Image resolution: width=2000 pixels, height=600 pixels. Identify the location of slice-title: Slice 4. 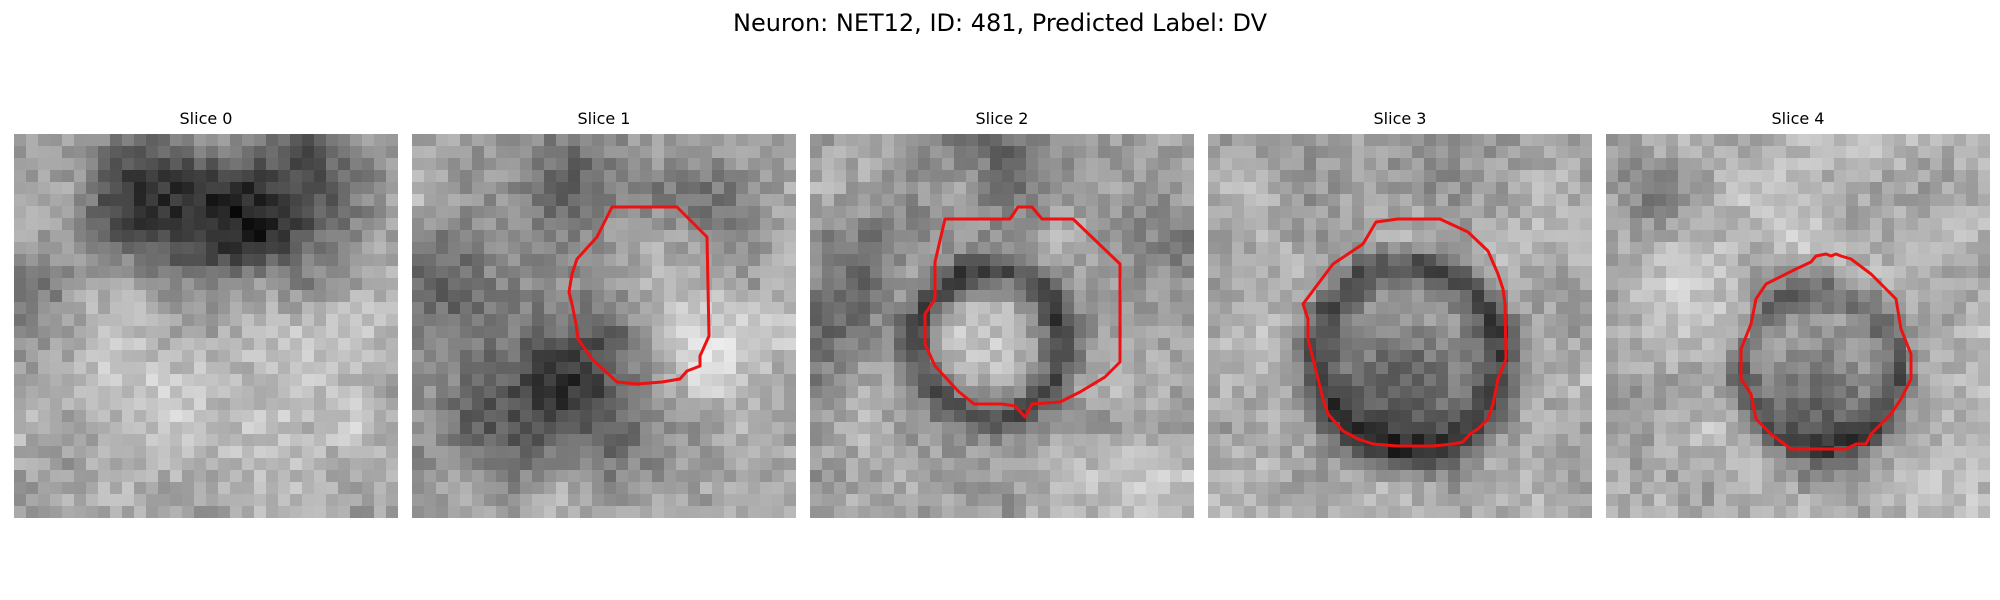
(1798, 118).